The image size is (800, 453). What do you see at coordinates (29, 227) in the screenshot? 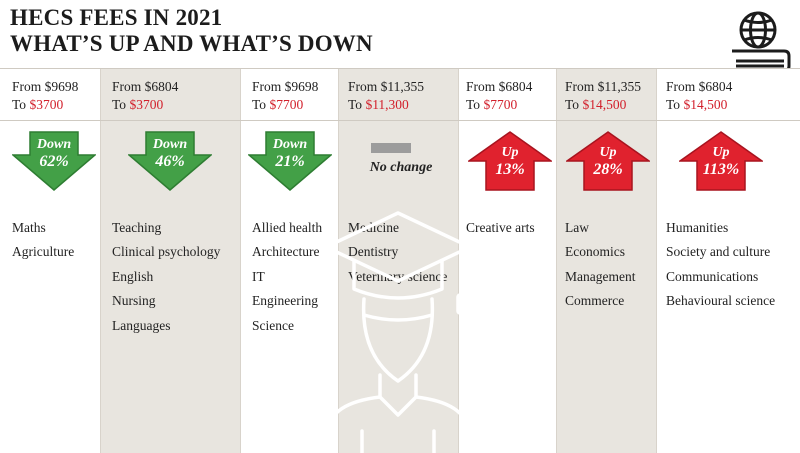
I see `subject-item: Maths` at bounding box center [29, 227].